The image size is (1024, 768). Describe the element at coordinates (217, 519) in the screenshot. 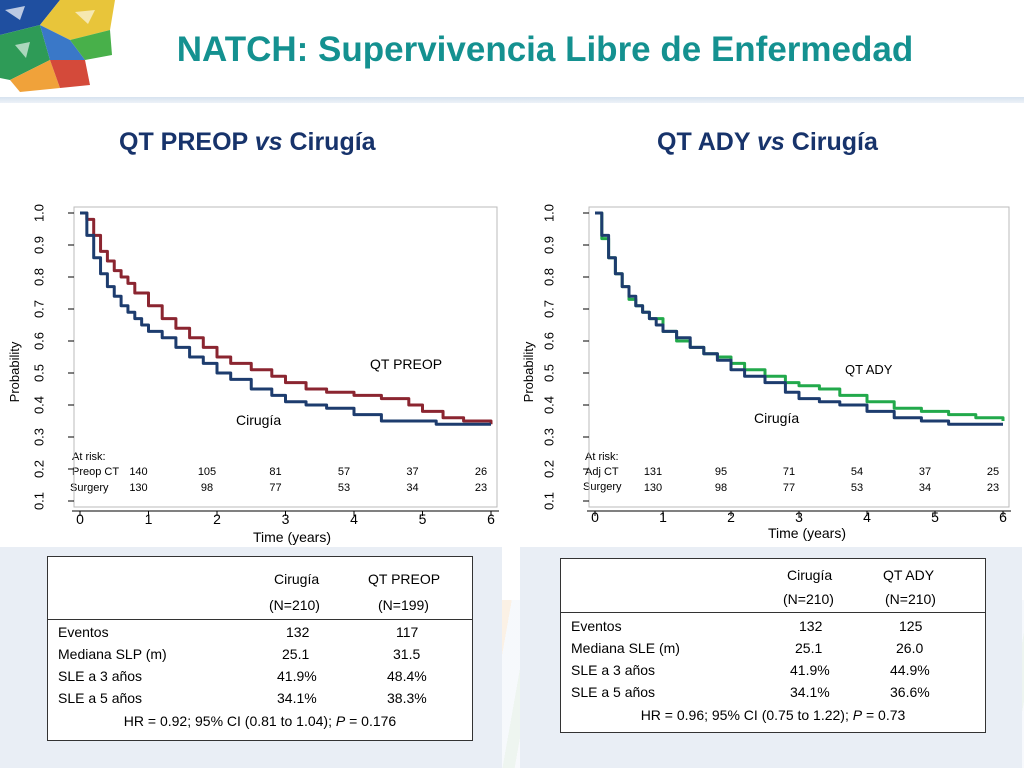

I see `x-tick-label: 2` at that location.